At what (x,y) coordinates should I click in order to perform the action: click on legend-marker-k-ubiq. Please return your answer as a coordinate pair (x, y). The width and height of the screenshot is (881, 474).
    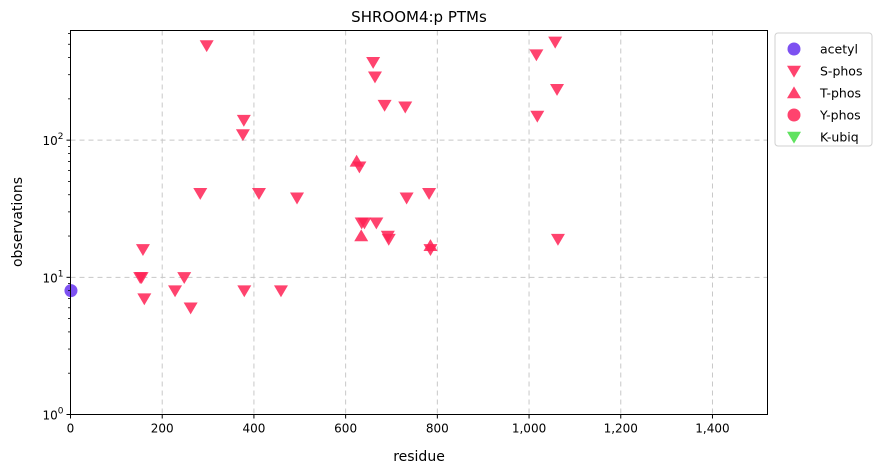
    Looking at the image, I should click on (794, 137).